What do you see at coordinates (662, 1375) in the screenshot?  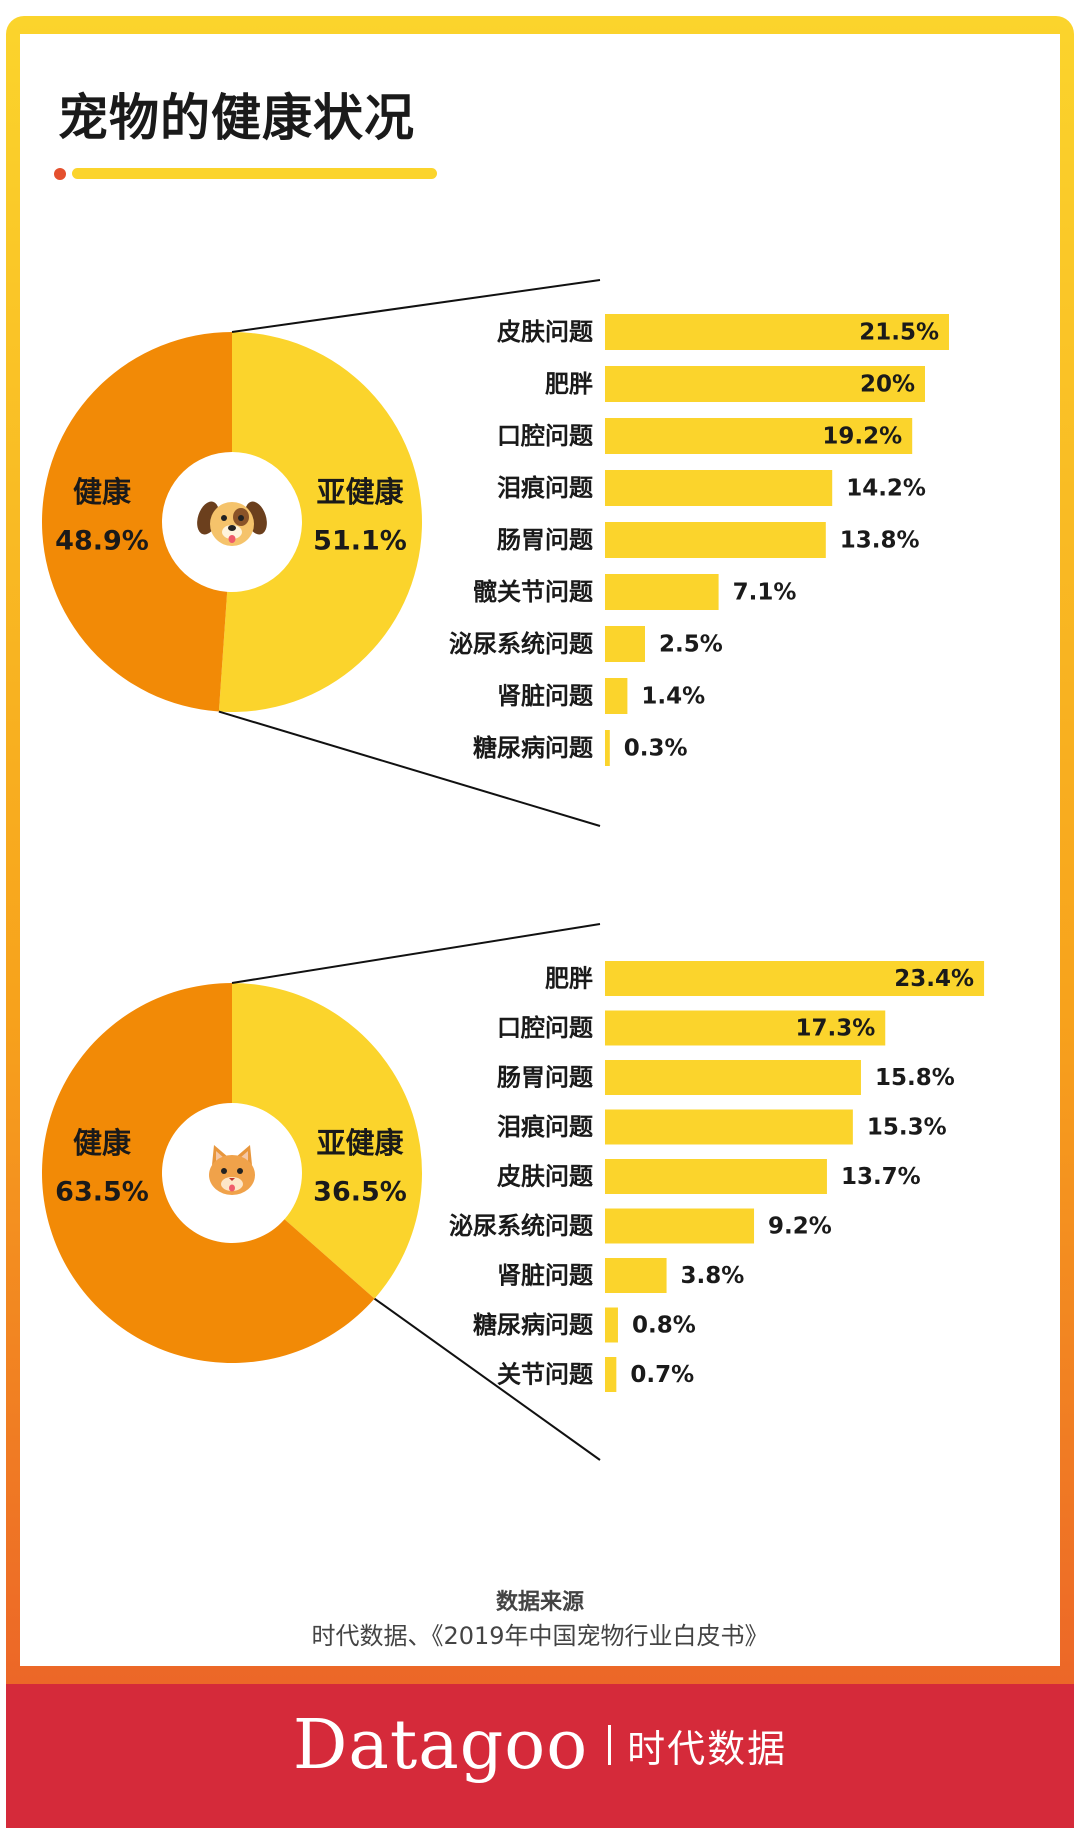 I see `bar-value-label: 0.7%` at bounding box center [662, 1375].